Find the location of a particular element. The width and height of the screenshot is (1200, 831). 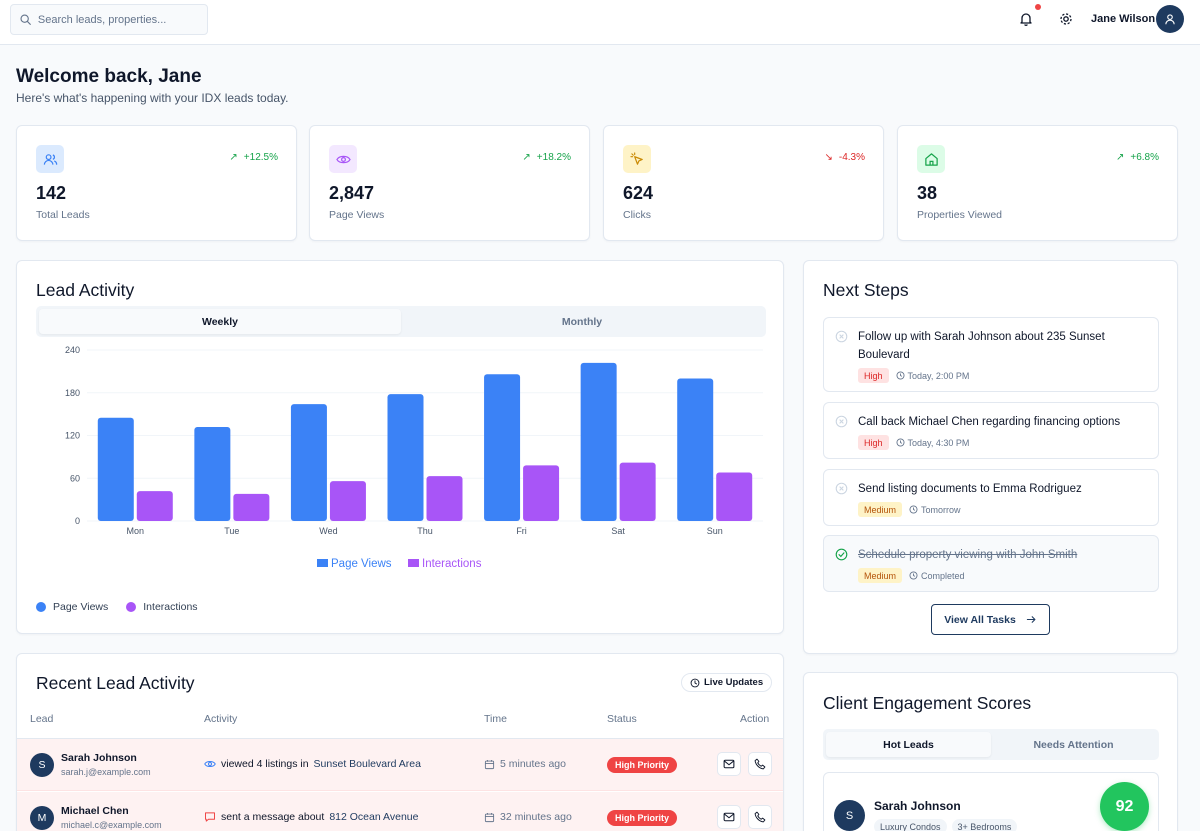

activity-link: 812 Ocean Avenue is located at coordinates (374, 817).